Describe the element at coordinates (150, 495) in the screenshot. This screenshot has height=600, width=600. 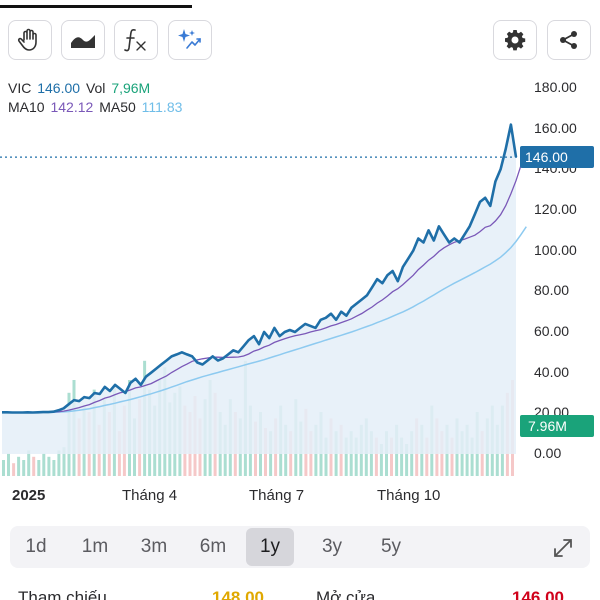
I see `x-tick-label: Tháng 4` at that location.